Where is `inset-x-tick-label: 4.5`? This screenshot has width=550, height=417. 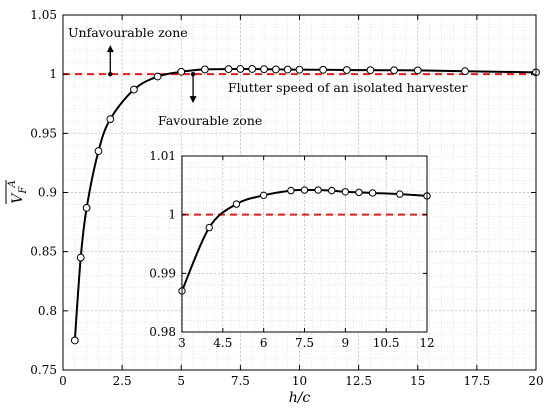 inset-x-tick-label: 4.5 is located at coordinates (222, 343).